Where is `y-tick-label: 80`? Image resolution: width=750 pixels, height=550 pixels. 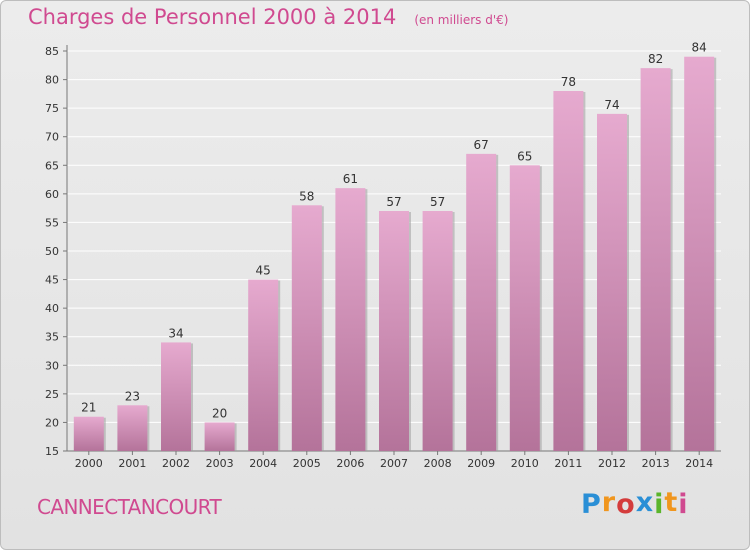 y-tick-label: 80 is located at coordinates (52, 80).